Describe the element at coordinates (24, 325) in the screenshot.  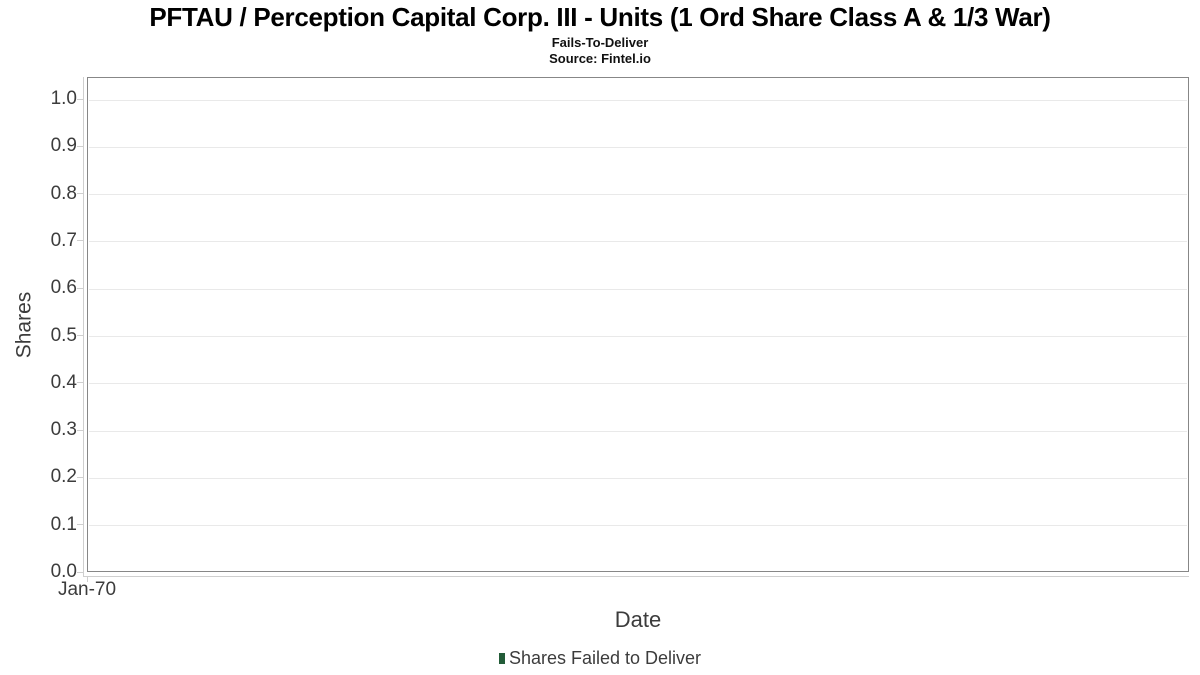
I see `y-axis-title: Shares` at that location.